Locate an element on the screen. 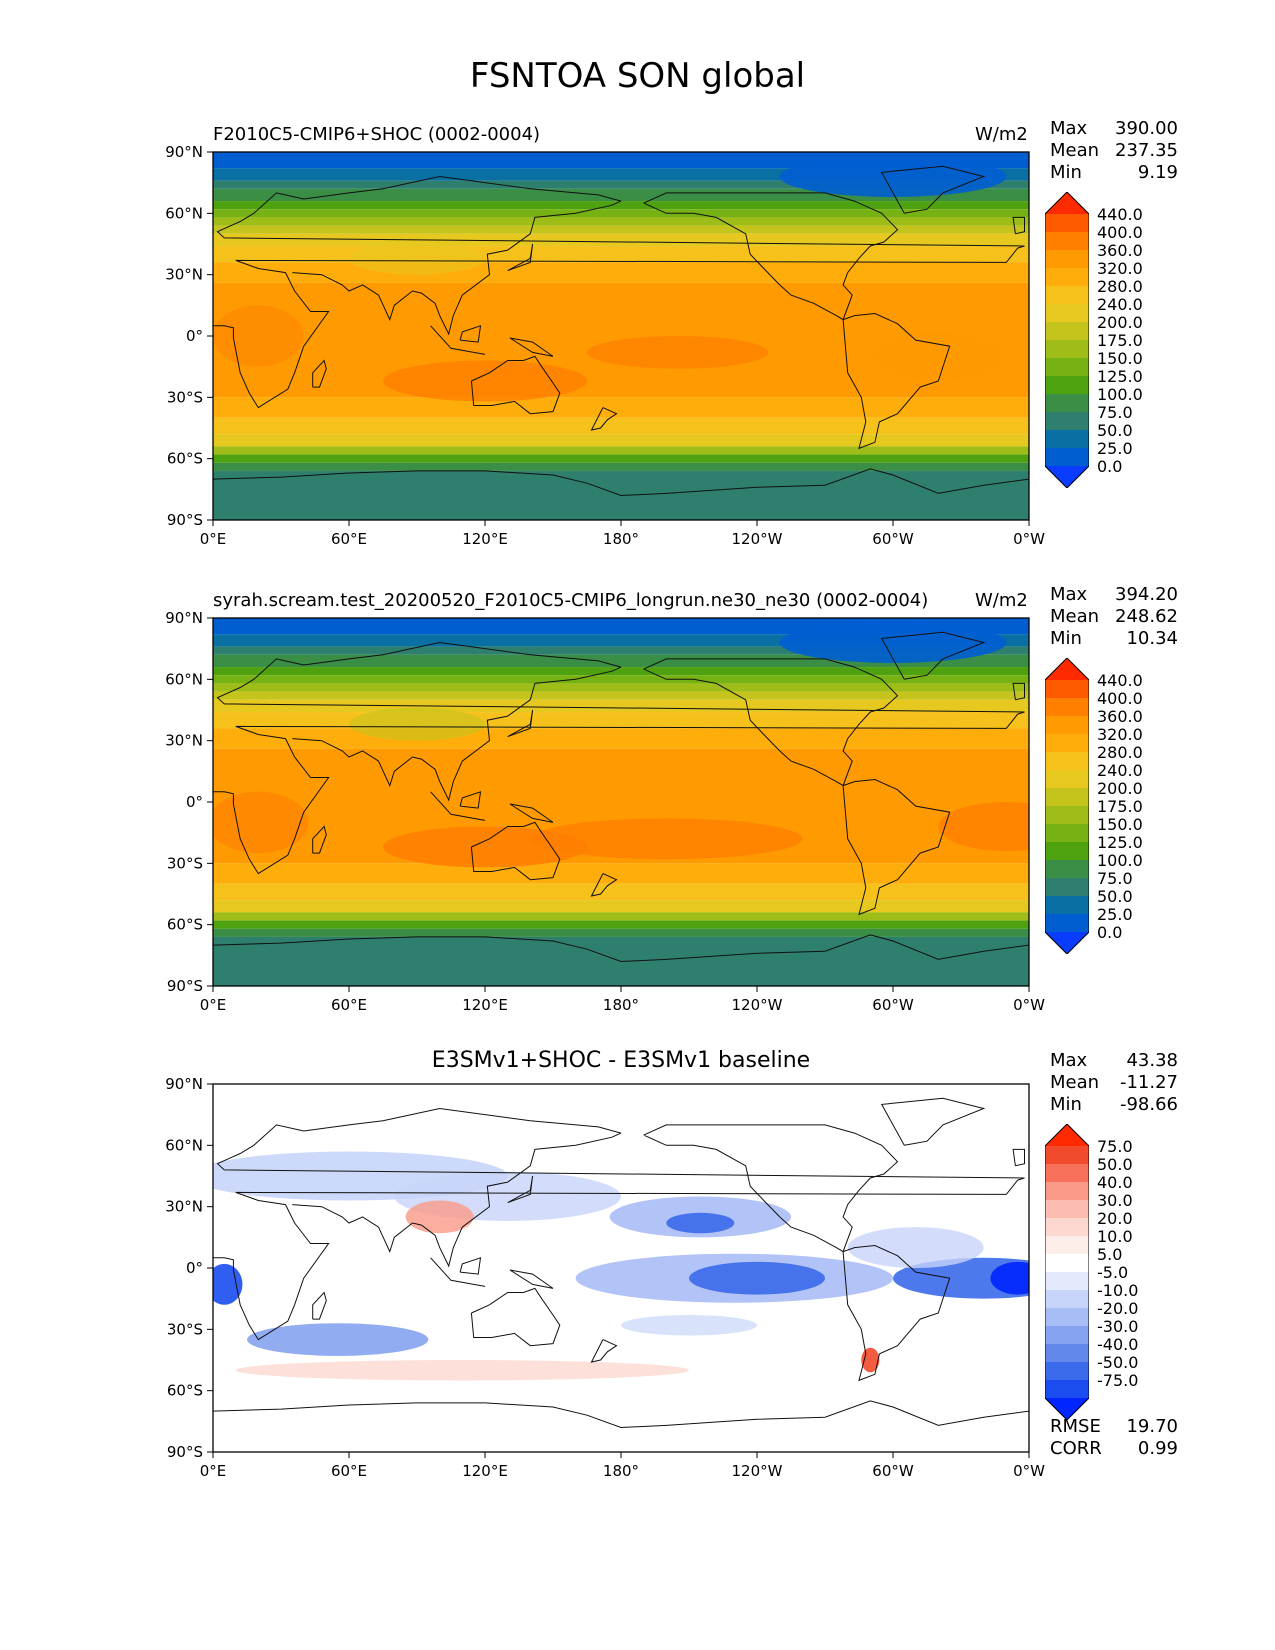 The height and width of the screenshot is (1650, 1275). lat-tick-label: 60°N is located at coordinates (184, 679).